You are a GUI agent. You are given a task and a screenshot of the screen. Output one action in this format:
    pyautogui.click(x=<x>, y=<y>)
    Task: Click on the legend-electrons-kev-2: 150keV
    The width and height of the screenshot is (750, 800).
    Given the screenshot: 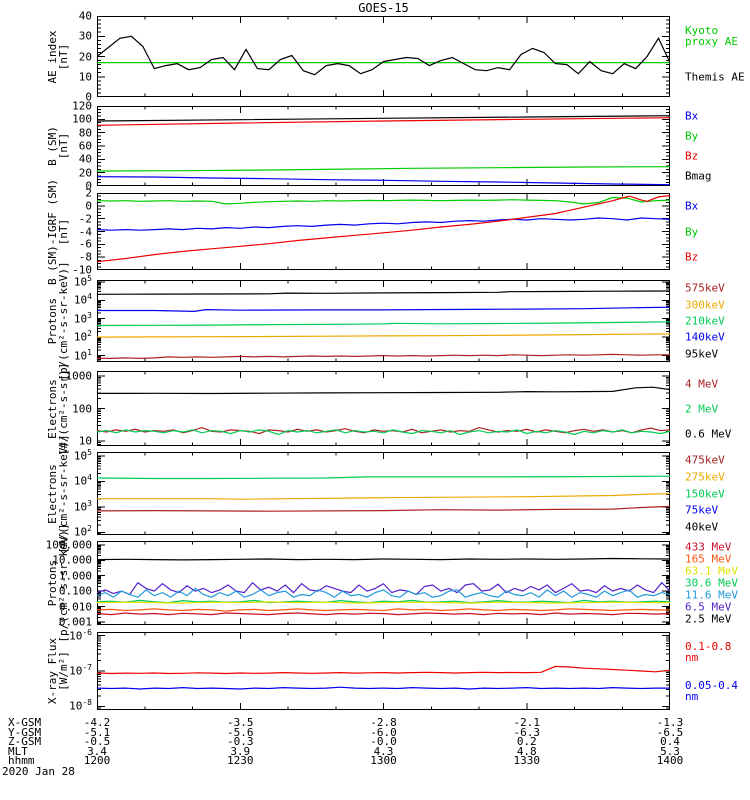 What is the action you would take?
    pyautogui.click(x=705, y=493)
    